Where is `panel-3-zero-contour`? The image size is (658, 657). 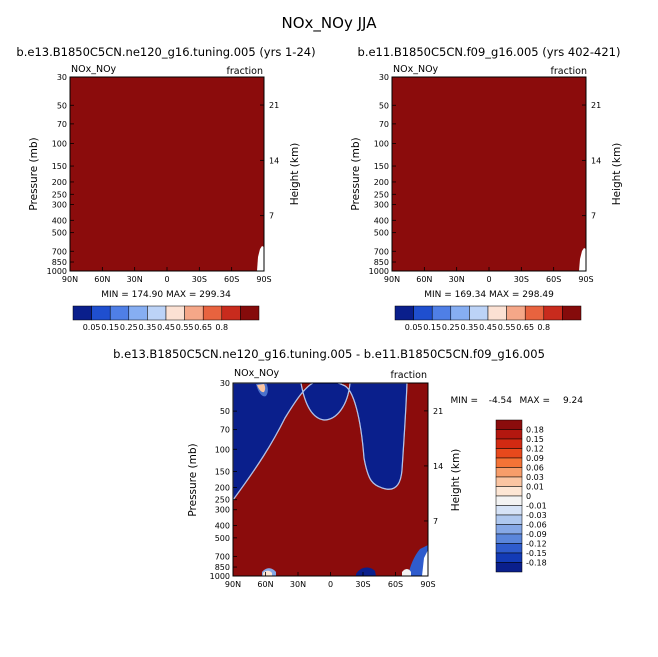
panel-3-zero-contour is located at coordinates (320, 442).